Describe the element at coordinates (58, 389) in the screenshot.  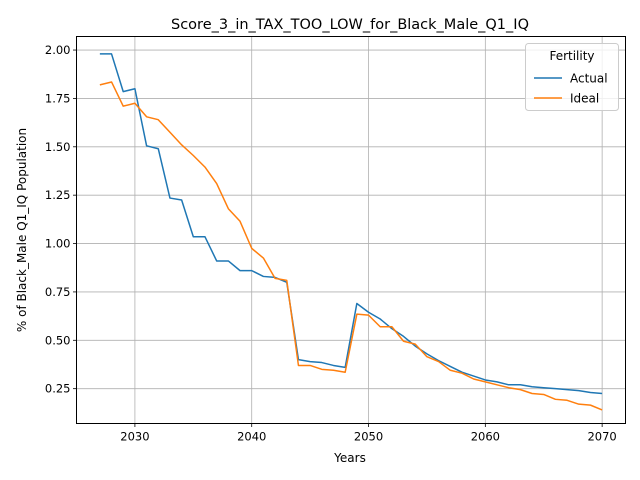
I see `y-tick-label: 0.25` at that location.